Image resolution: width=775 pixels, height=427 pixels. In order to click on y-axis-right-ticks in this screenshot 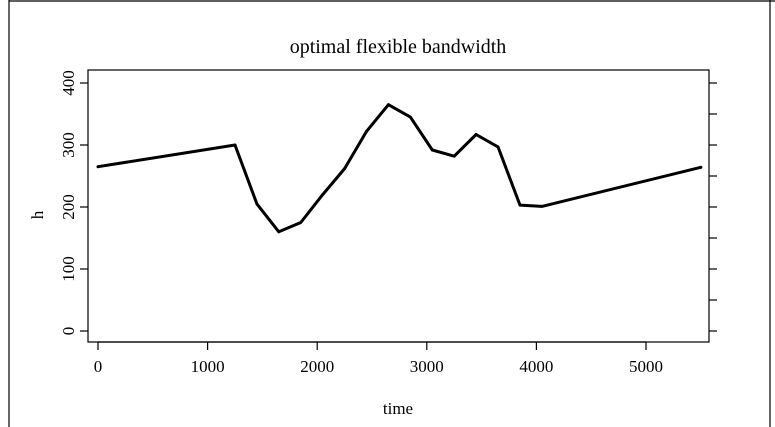, I will do `click(713, 207)`.